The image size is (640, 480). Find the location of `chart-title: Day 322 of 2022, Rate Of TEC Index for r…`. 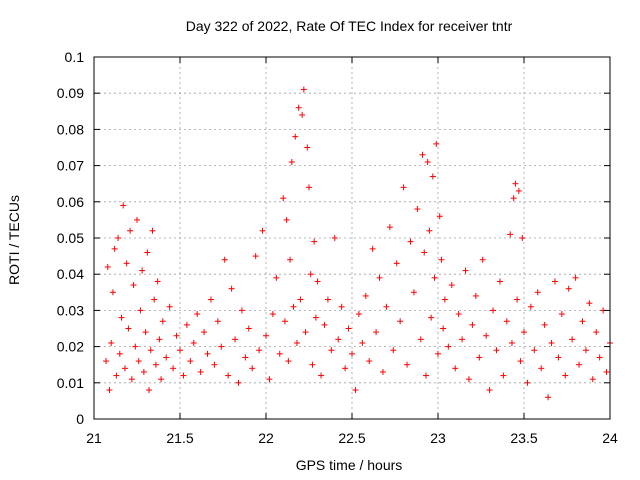

chart-title: Day 322 of 2022, Rate Of TEC Index for r… is located at coordinates (349, 26).